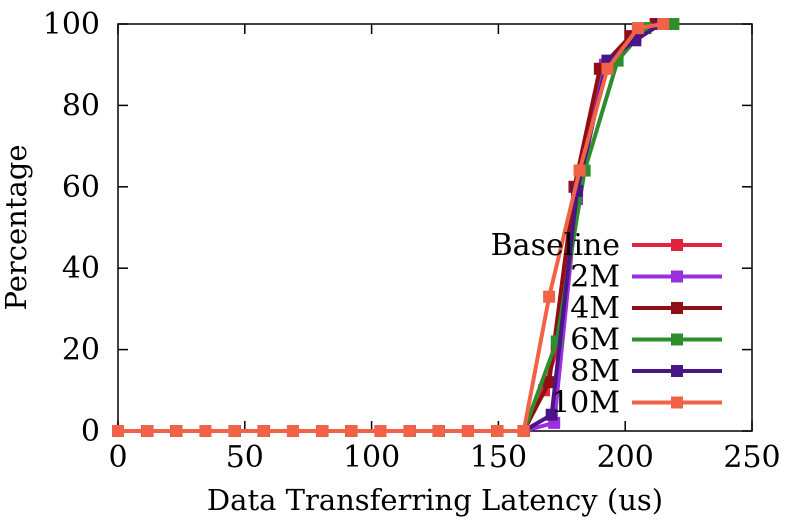 Image resolution: width=787 pixels, height=528 pixels. Describe the element at coordinates (371, 457) in the screenshot. I see `x-tick-label: 100` at that location.